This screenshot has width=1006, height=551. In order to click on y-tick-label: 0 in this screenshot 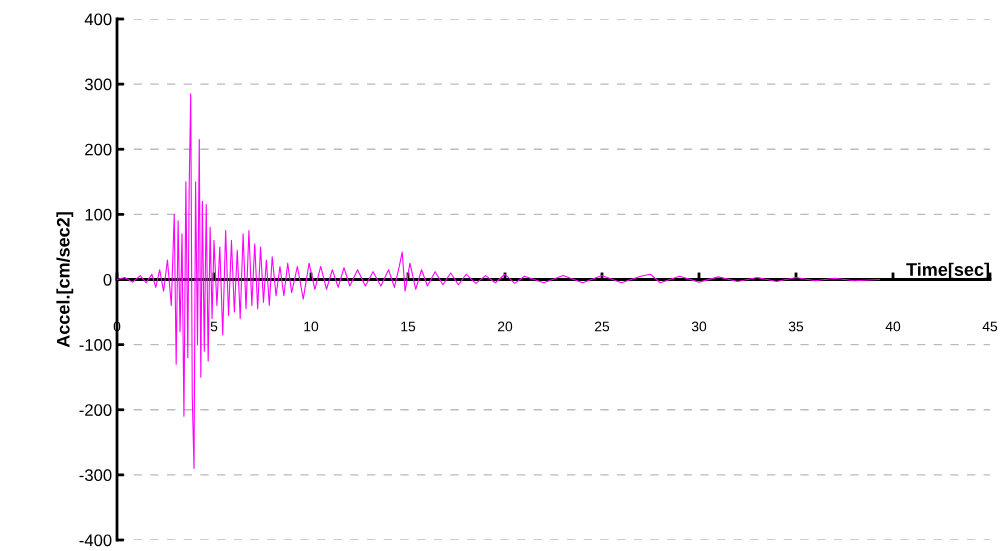, I will do `click(107, 279)`.